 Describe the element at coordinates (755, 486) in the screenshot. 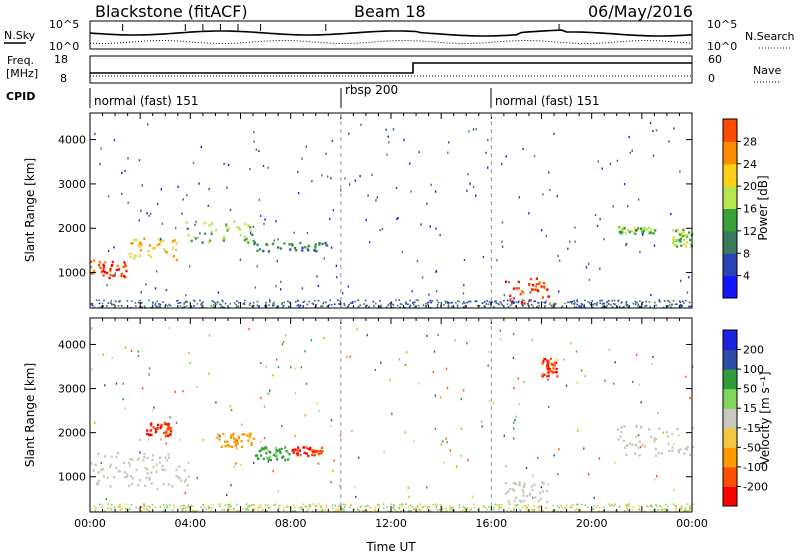

I see `colorbar-tick-label: -200` at that location.